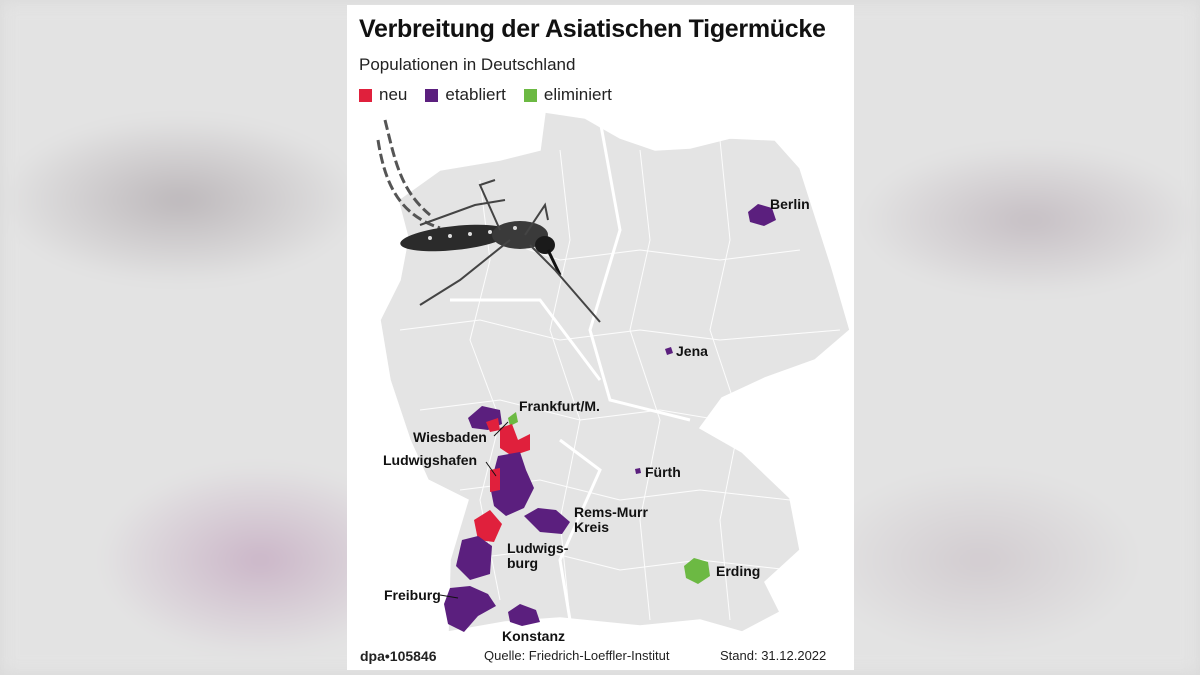 Image resolution: width=1200 pixels, height=675 pixels. Describe the element at coordinates (488, 221) in the screenshot. I see `mosquito-illustration` at that location.